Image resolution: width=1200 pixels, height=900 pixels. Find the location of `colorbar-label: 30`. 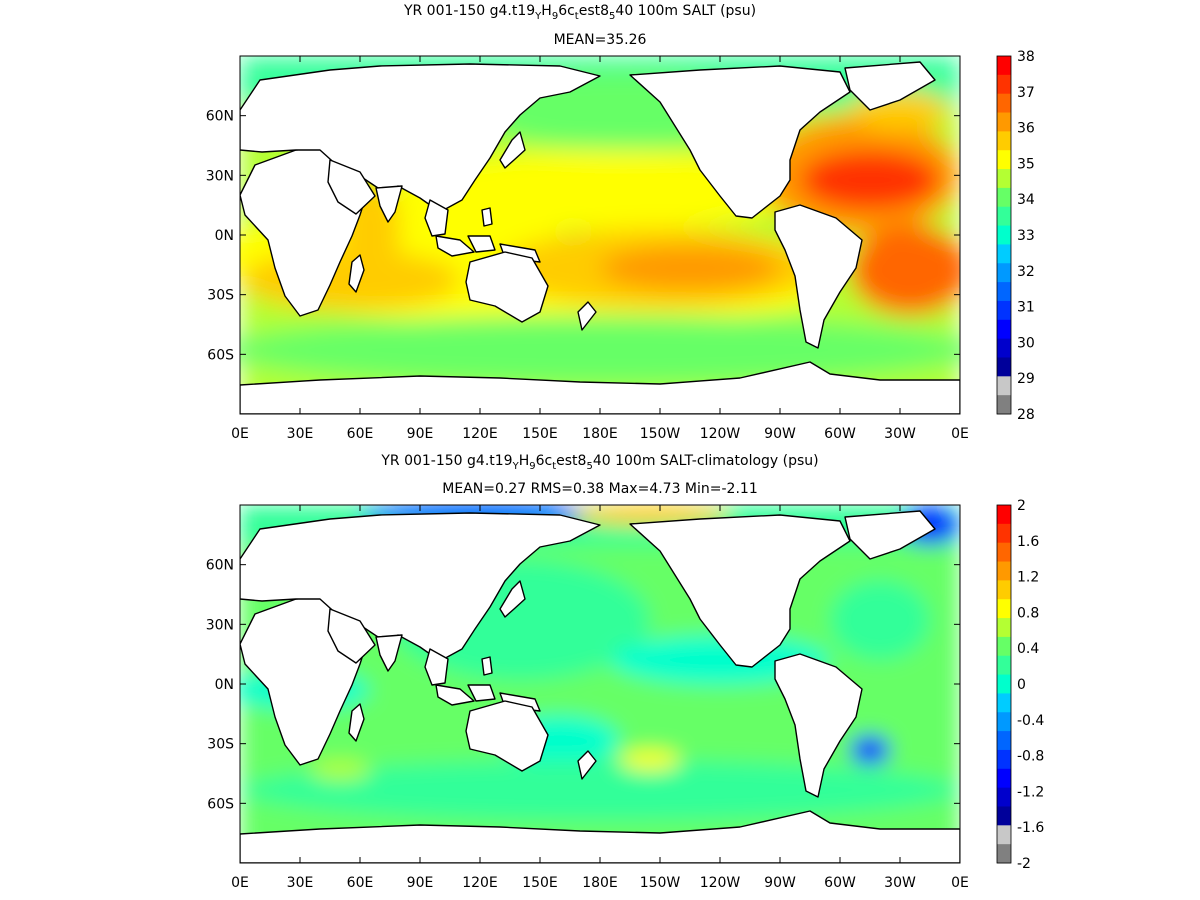

colorbar-label: 30 is located at coordinates (1026, 343).